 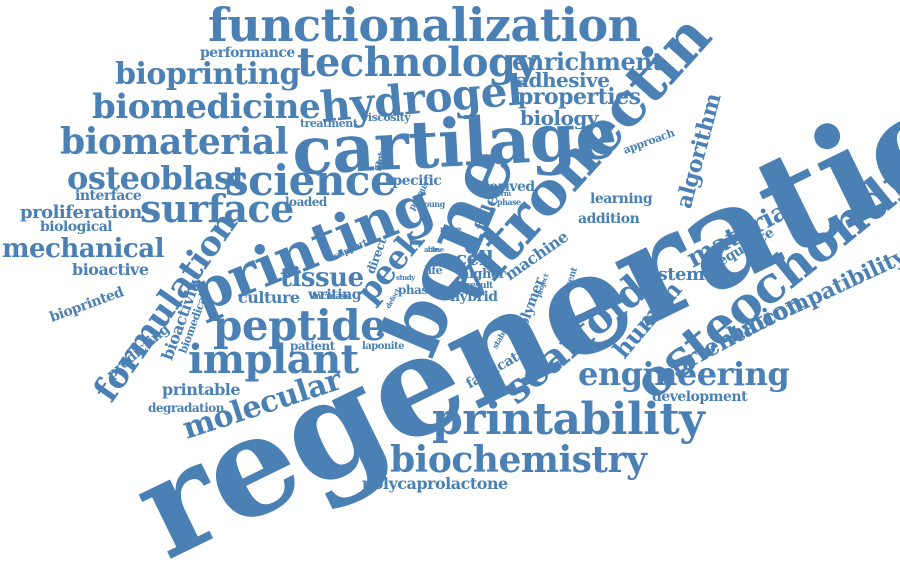 What do you see at coordinates (76, 227) in the screenshot?
I see `word-biological: biological` at bounding box center [76, 227].